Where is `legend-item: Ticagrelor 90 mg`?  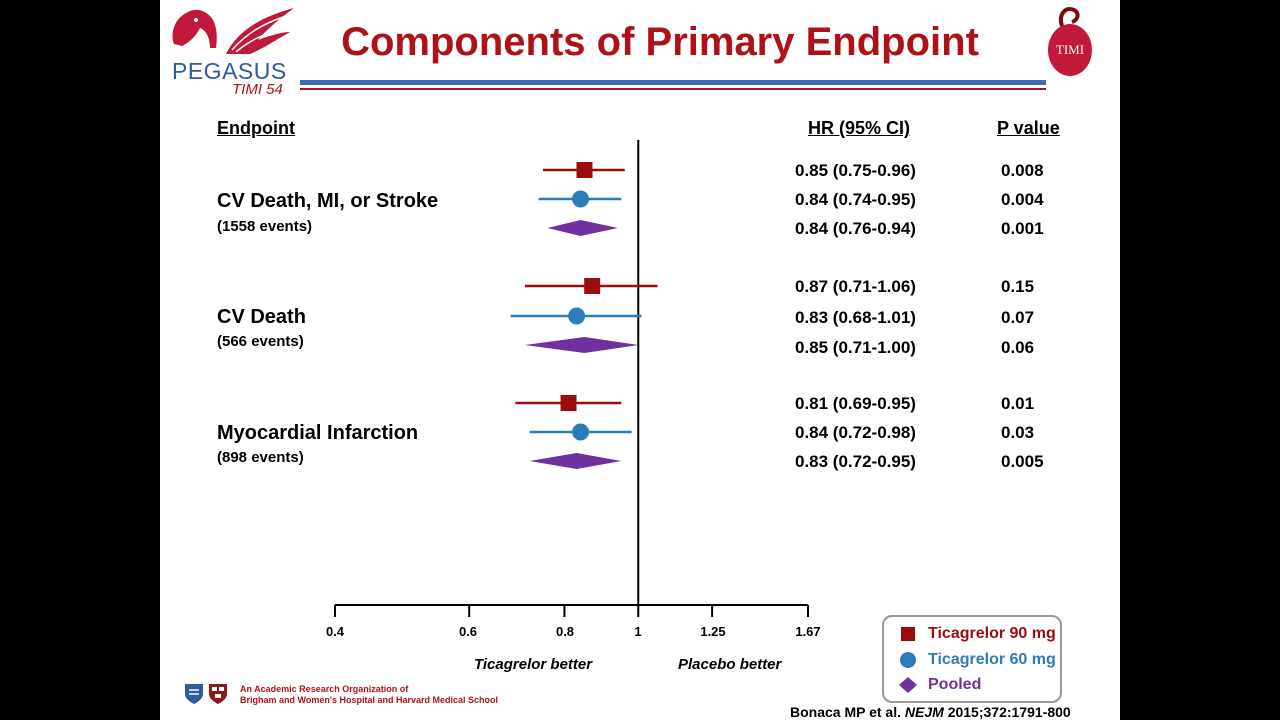 legend-item: Ticagrelor 90 mg is located at coordinates (975, 634).